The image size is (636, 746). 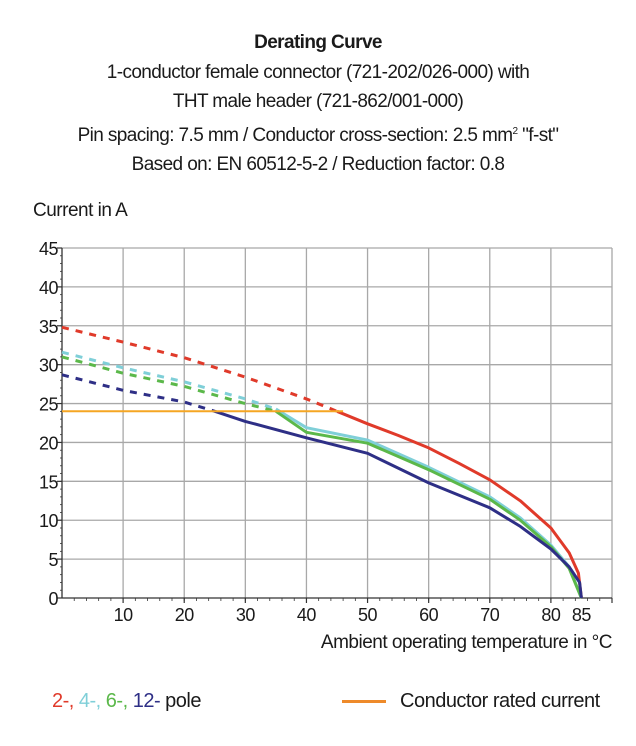 What do you see at coordinates (144, 701) in the screenshot?
I see `legend-pole-item: 12-` at bounding box center [144, 701].